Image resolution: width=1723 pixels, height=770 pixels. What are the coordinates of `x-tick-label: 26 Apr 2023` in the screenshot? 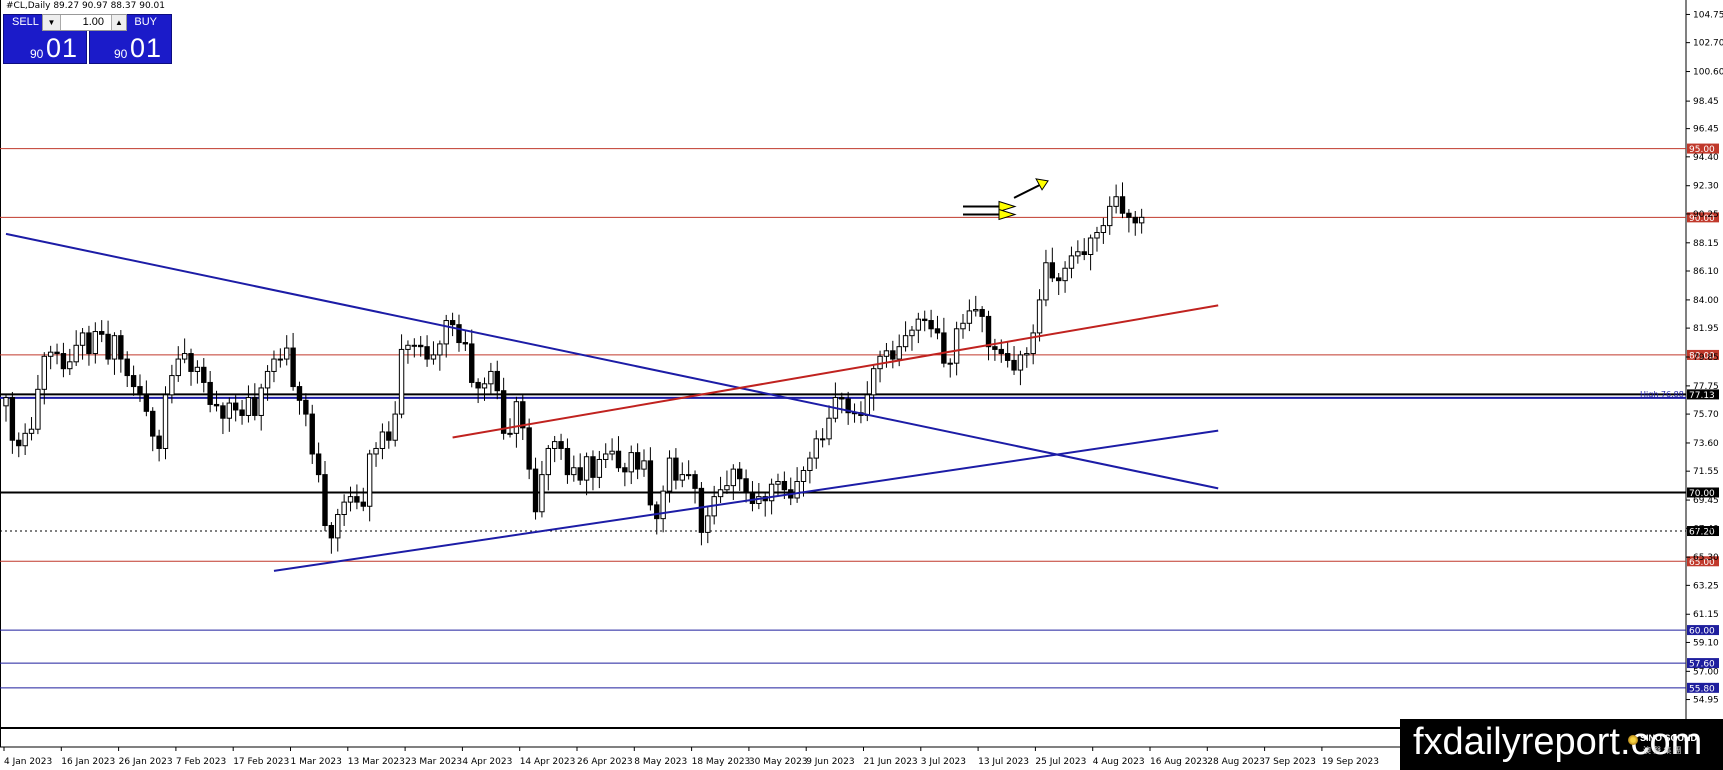 It's located at (605, 762).